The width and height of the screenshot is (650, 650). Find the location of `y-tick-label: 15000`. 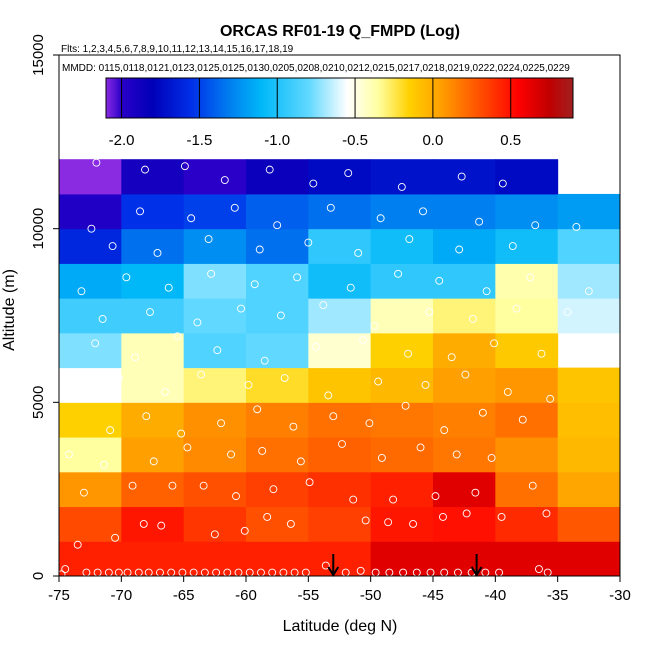

y-tick-label: 15000 is located at coordinates (38, 55).